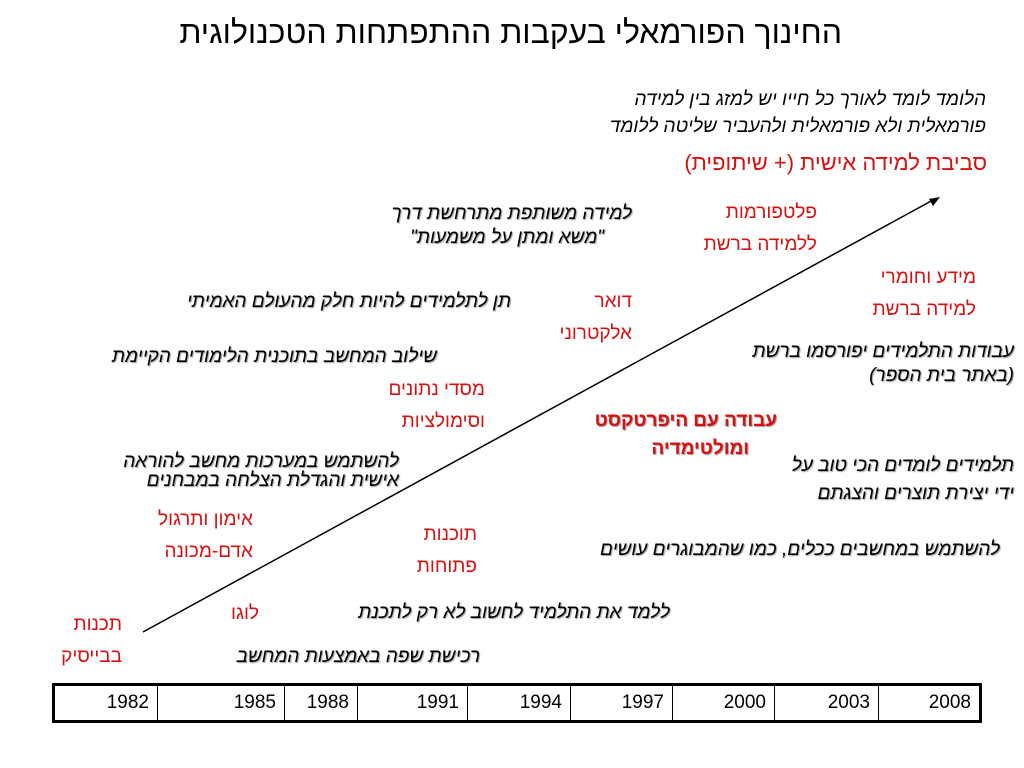 The width and height of the screenshot is (1024, 768). I want to click on item-line: אלקטרוני, so click(595, 333).